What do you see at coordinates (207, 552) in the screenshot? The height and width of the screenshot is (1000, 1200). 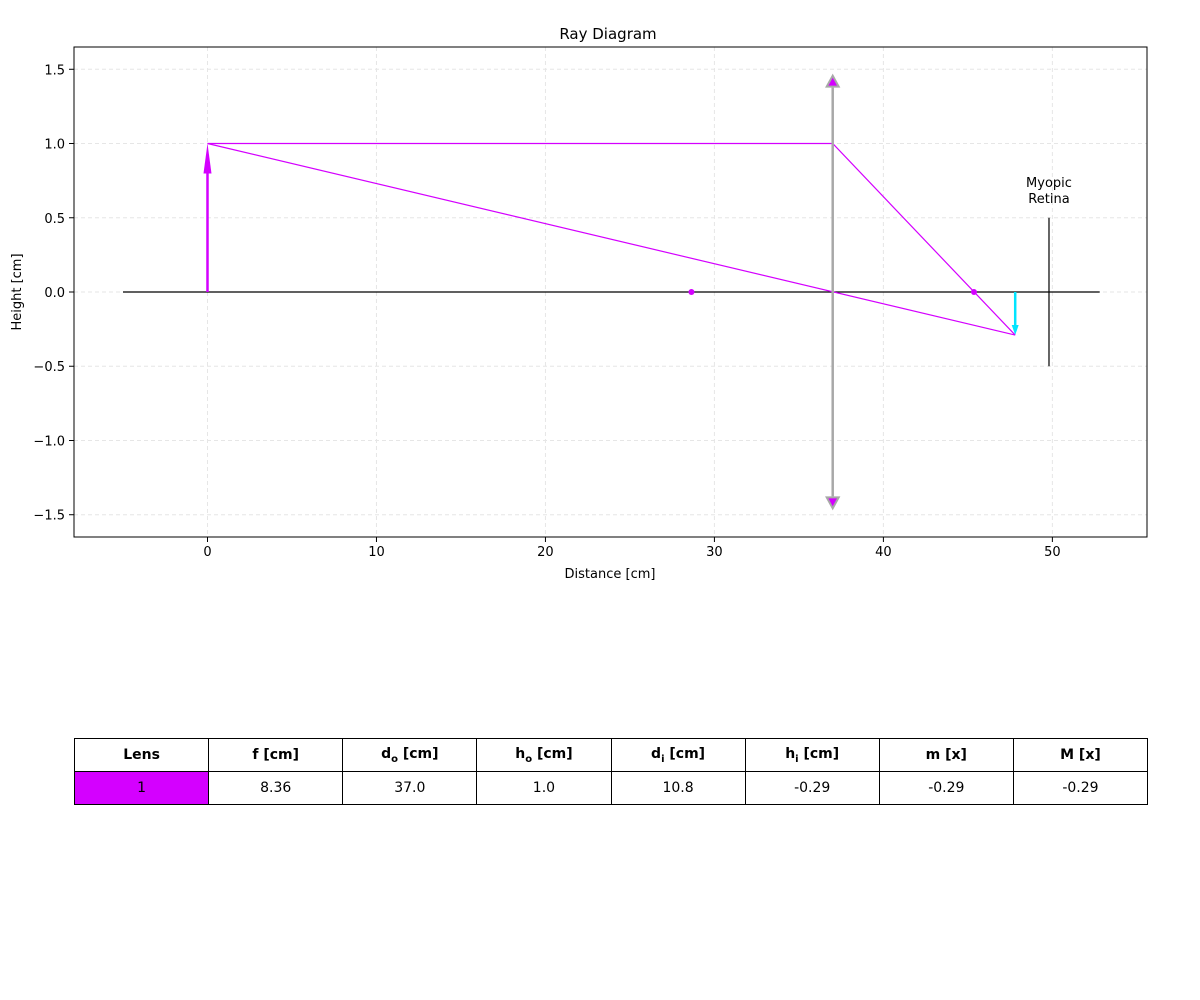 I see `x-tick-label: 0` at bounding box center [207, 552].